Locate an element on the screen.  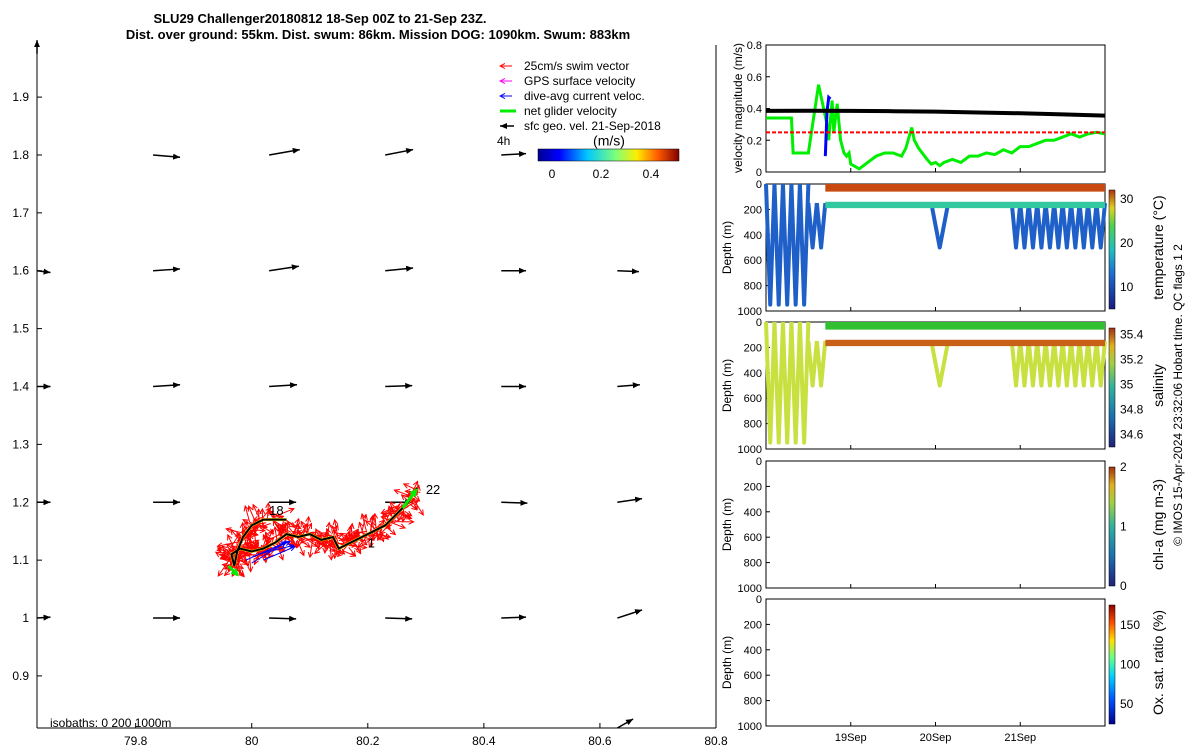
velocity-y-tick-label: 0 is located at coordinates (759, 173).